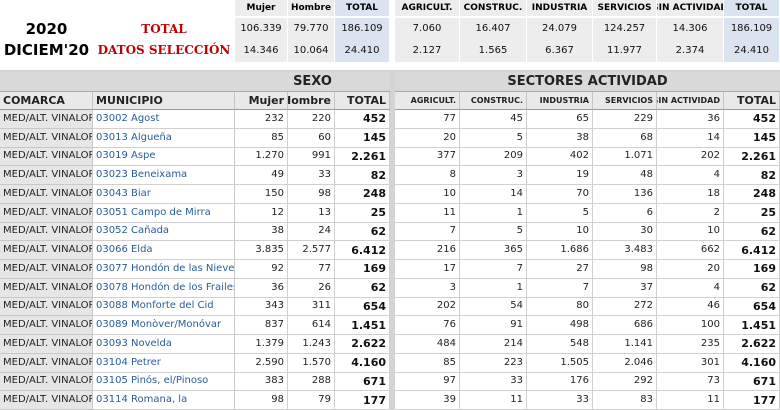  I want to click on municipio-cell: 03043 Biar, so click(164, 194).